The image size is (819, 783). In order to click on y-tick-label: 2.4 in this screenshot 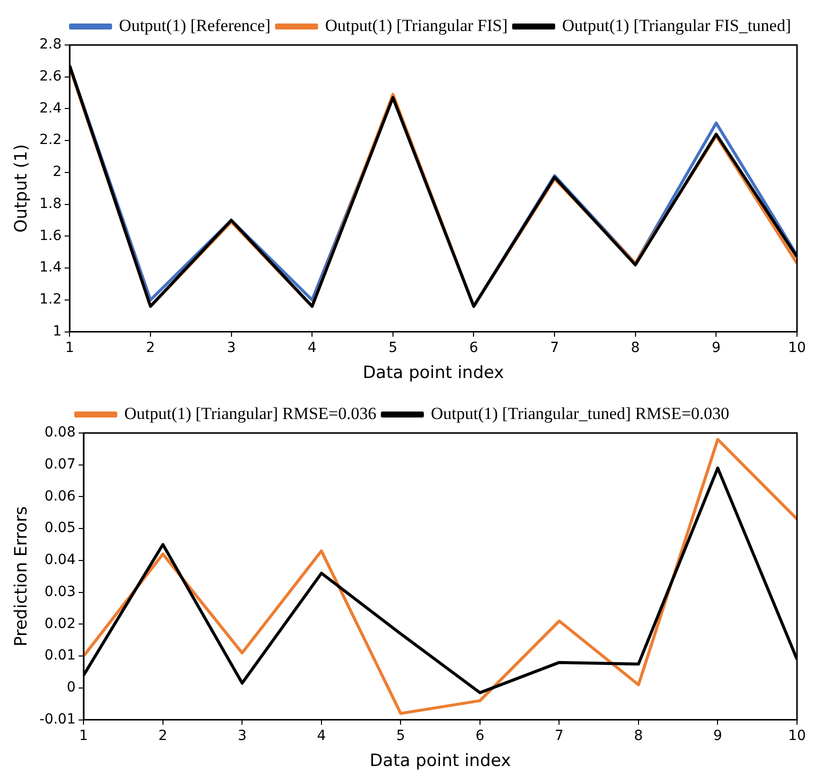, I will do `click(50, 108)`.